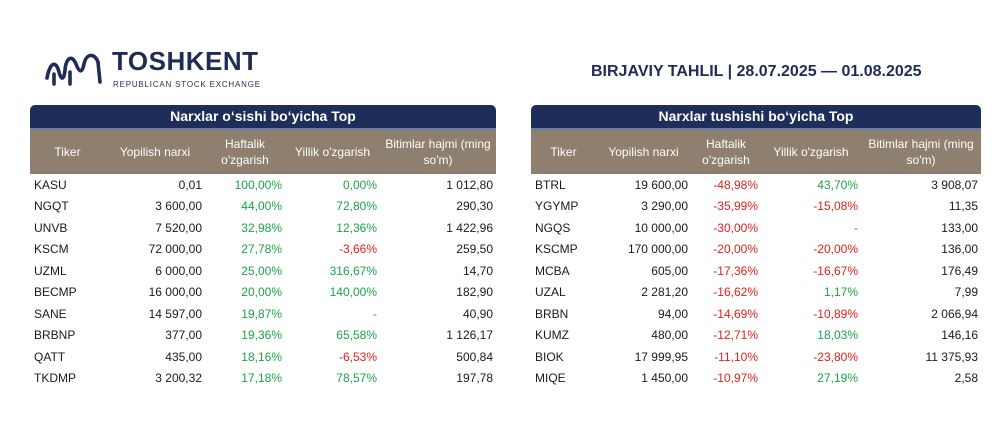  Describe the element at coordinates (469, 335) in the screenshot. I see `volume-cell: 1 126,17` at that location.